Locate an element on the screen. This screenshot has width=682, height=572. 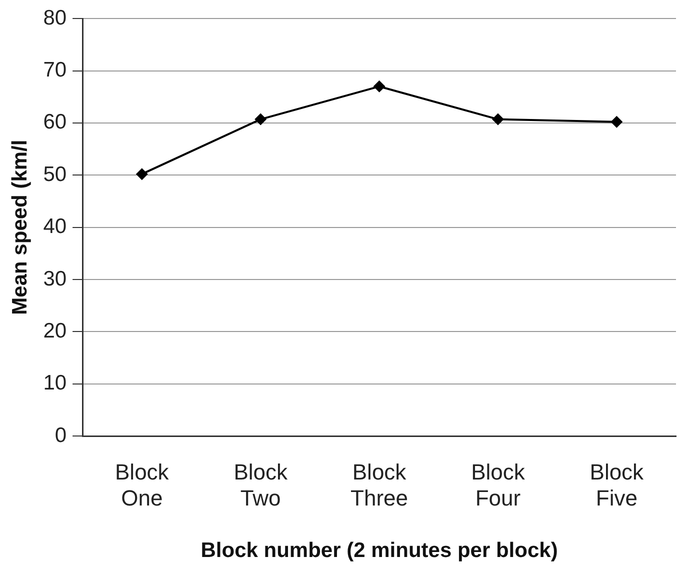
x-tick-label: Block Two is located at coordinates (261, 485).